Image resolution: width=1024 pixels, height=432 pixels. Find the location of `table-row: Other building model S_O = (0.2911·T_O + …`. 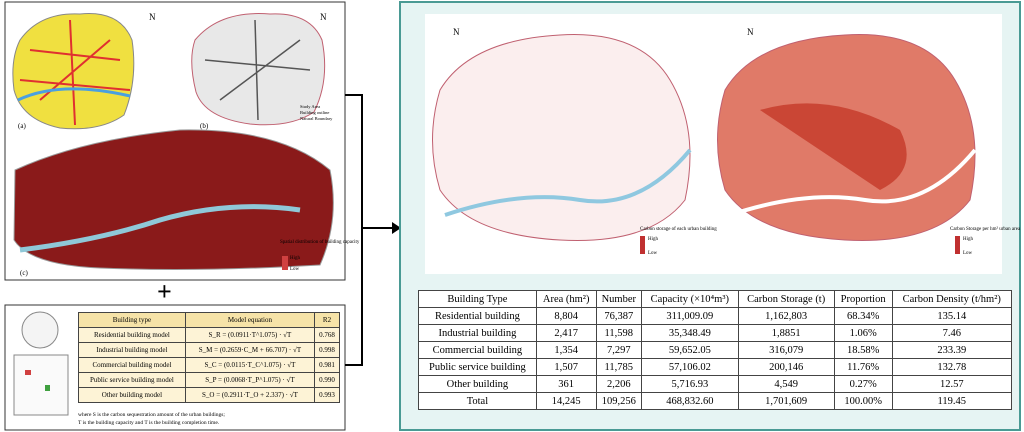

table-row: Other building model S_O = (0.2911·T_O + … is located at coordinates (209, 395).